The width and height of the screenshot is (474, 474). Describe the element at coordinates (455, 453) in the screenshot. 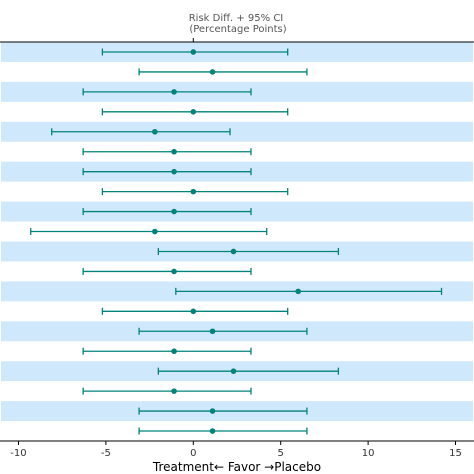

I see `x-tick-label: 15` at that location.